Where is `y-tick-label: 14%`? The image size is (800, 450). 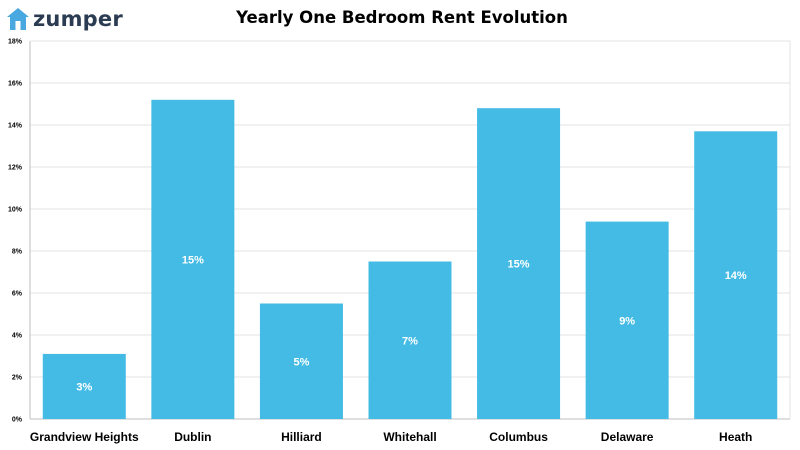 y-tick-label: 14% is located at coordinates (15, 126).